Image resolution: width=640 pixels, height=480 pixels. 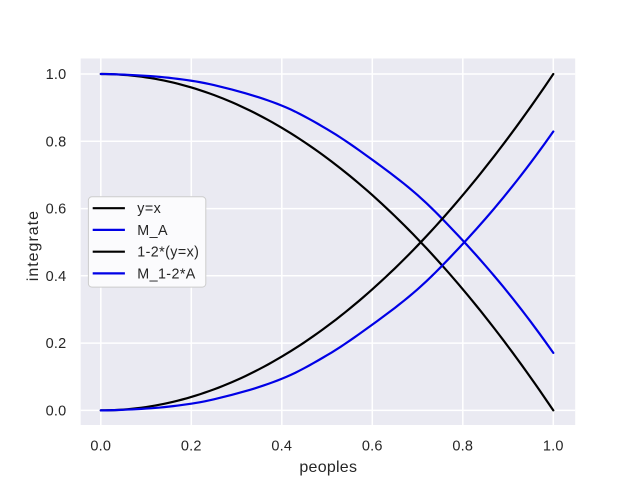 What do you see at coordinates (166, 274) in the screenshot?
I see `svg-text: M_1-2*A` at bounding box center [166, 274].